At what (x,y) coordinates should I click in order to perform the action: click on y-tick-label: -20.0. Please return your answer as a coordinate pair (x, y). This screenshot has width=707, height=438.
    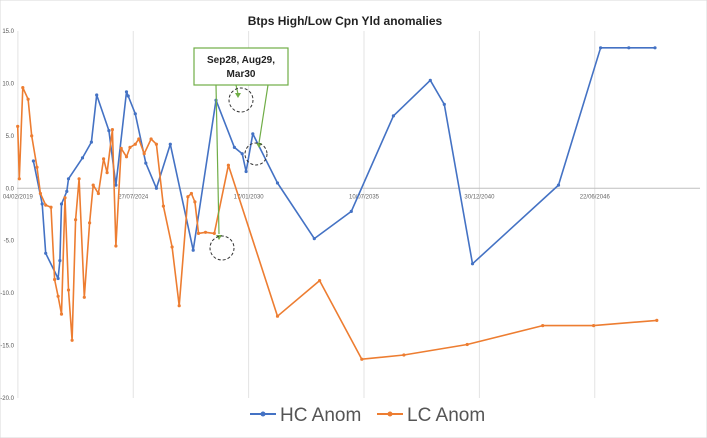
    Looking at the image, I should click on (7, 399).